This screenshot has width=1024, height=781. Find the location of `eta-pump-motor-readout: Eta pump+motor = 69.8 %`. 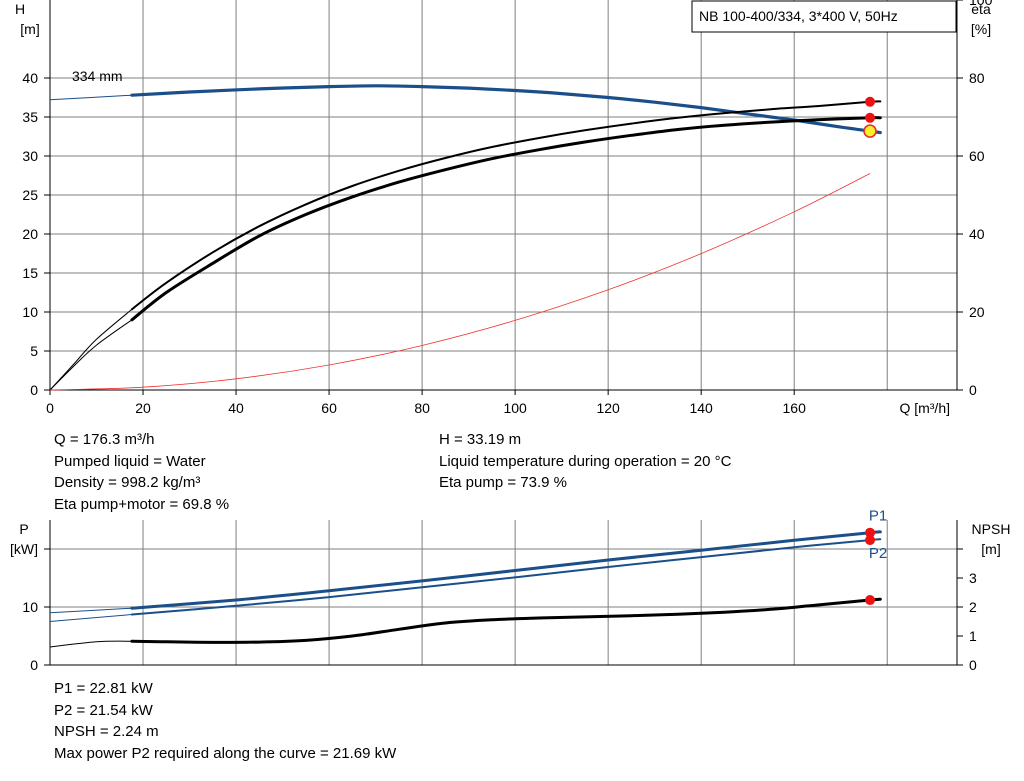

eta-pump-motor-readout: Eta pump+motor = 69.8 % is located at coordinates (142, 504).